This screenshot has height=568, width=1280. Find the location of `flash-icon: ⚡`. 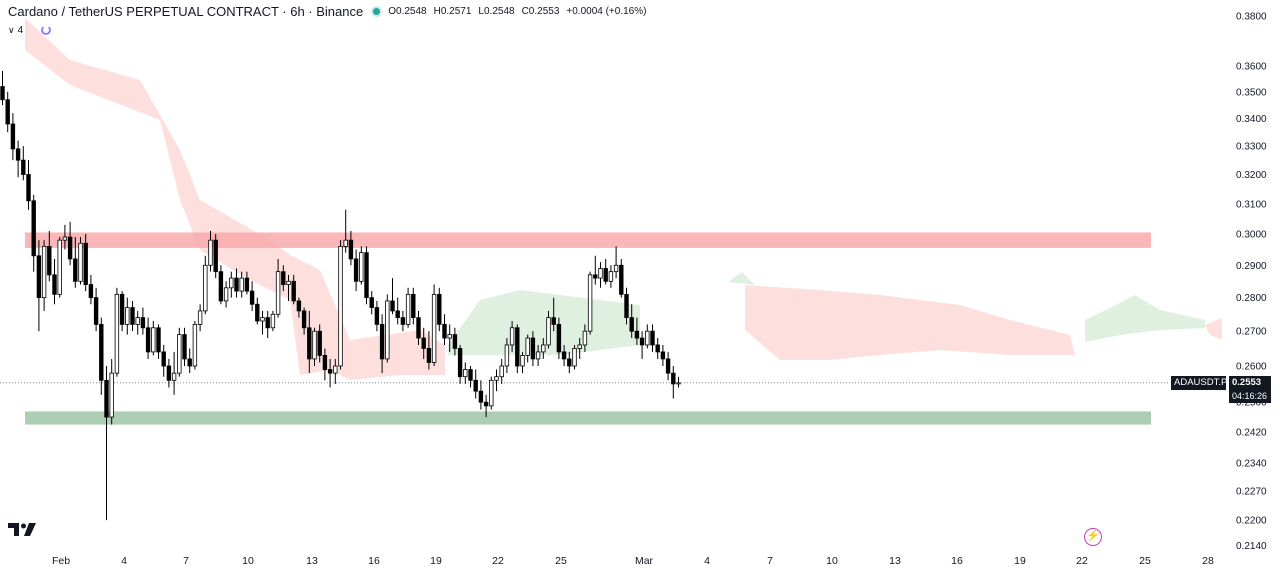

flash-icon: ⚡ is located at coordinates (1093, 537).